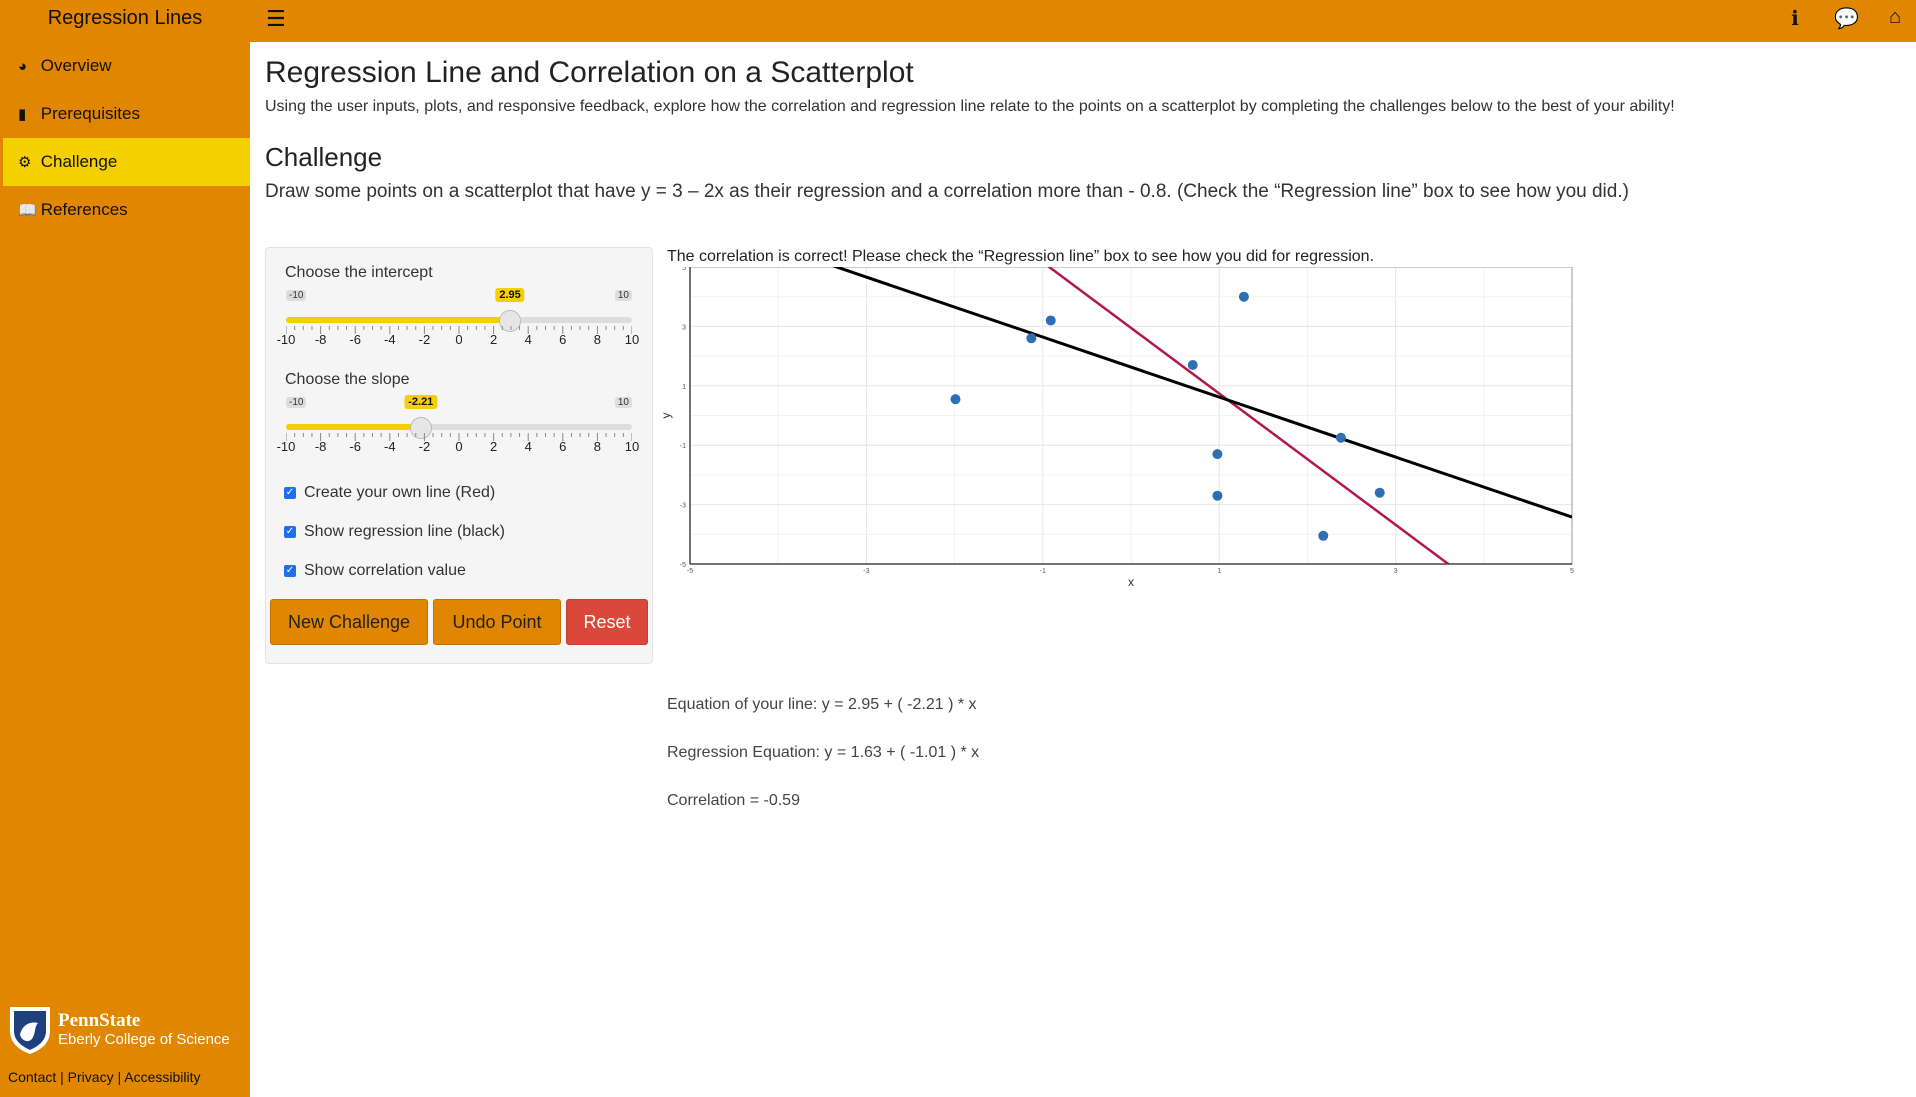 The width and height of the screenshot is (1916, 1097). I want to click on slider-track, so click(459, 427).